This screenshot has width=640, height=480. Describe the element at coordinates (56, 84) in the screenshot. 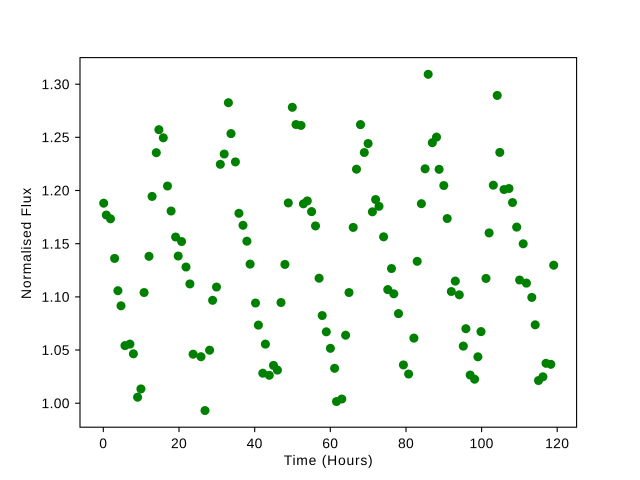

I see `svg-text: 1.30` at that location.